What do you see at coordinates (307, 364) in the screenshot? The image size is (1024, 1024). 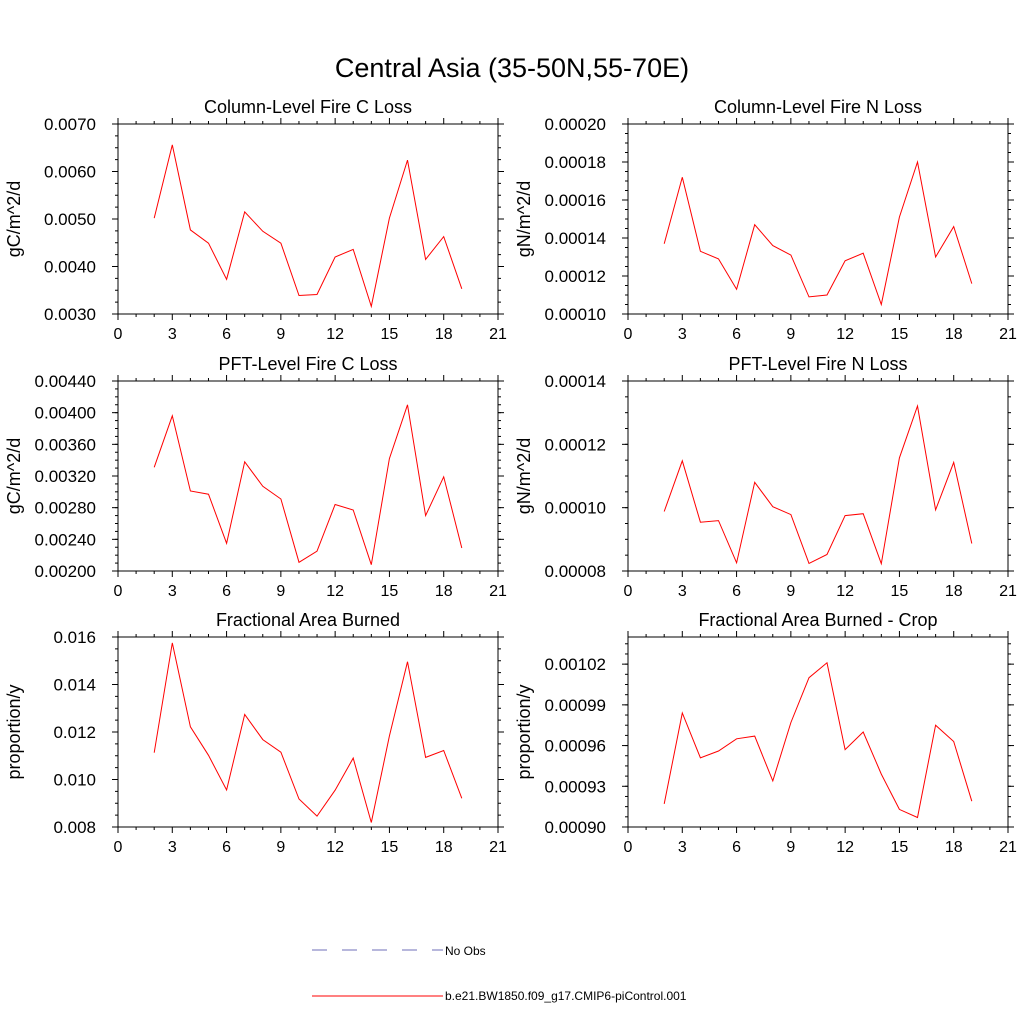 I see `panel-title: PFT-Level Fire C Loss` at bounding box center [307, 364].